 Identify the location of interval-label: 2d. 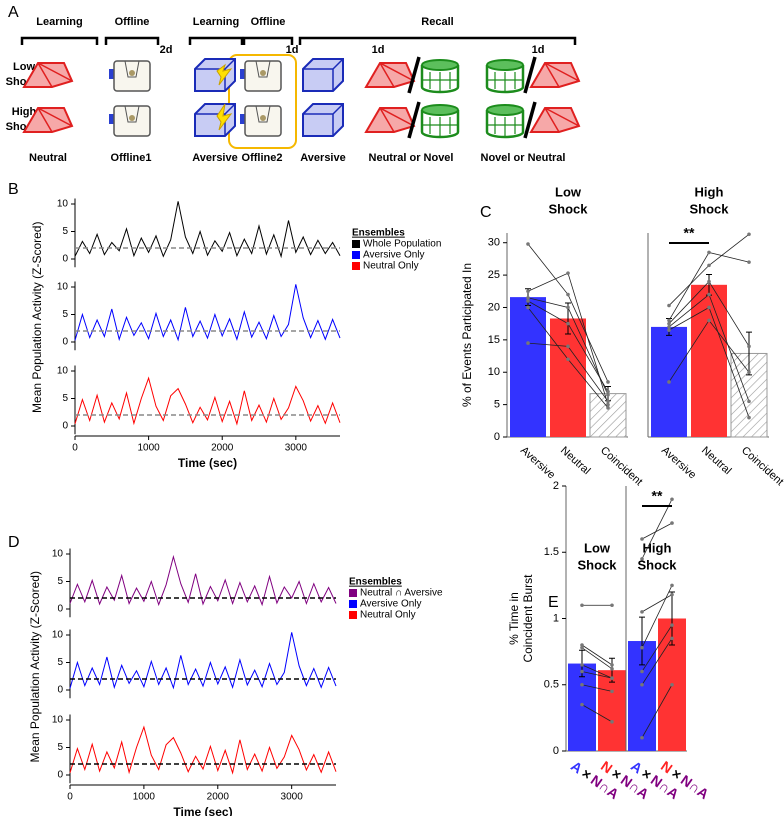
(166, 50).